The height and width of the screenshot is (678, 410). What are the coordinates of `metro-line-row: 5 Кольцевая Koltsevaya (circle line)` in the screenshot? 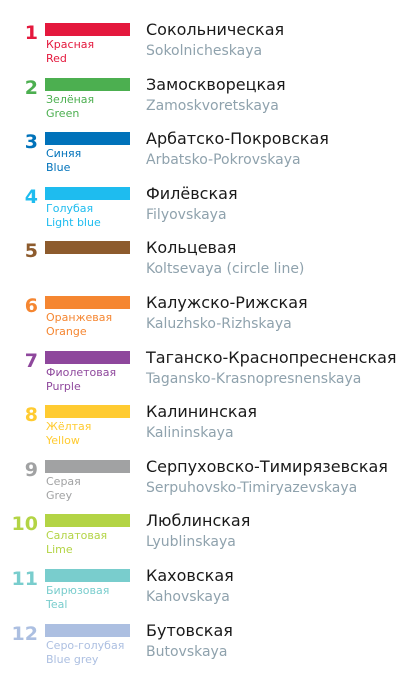 It's located at (205, 266).